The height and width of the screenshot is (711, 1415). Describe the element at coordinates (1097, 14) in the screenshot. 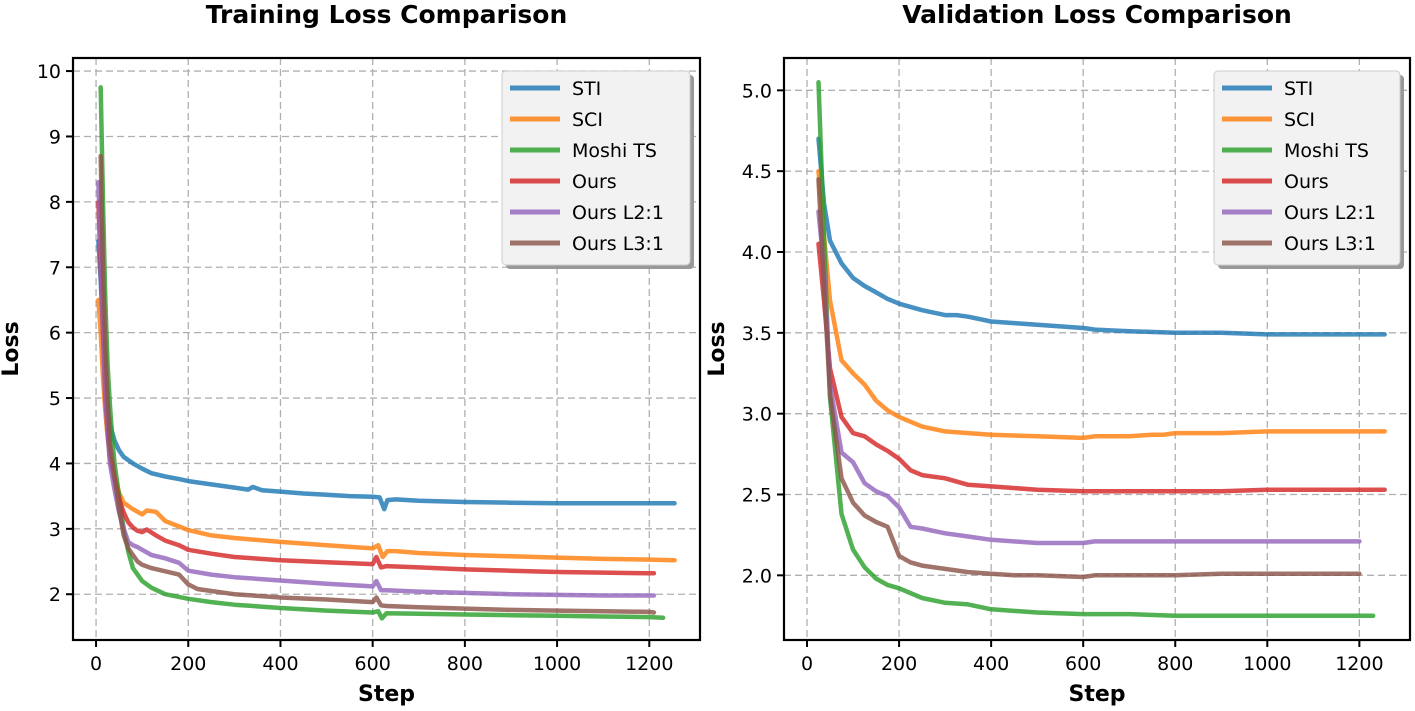

I see `chart-title: Validation Loss Comparison` at that location.